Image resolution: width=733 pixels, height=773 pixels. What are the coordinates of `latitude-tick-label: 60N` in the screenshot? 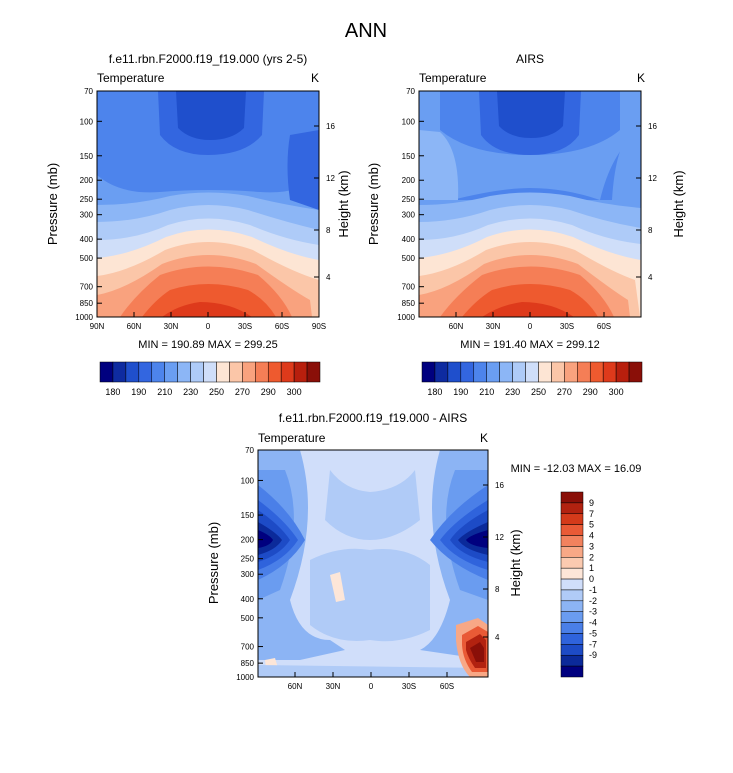 It's located at (134, 326).